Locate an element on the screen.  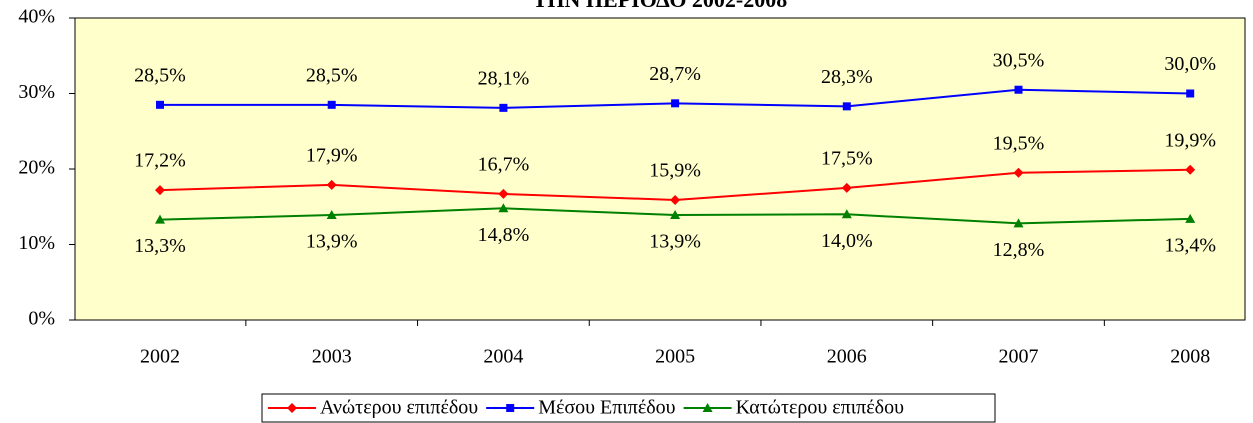
y-tick-label: 30% is located at coordinates (36, 92).